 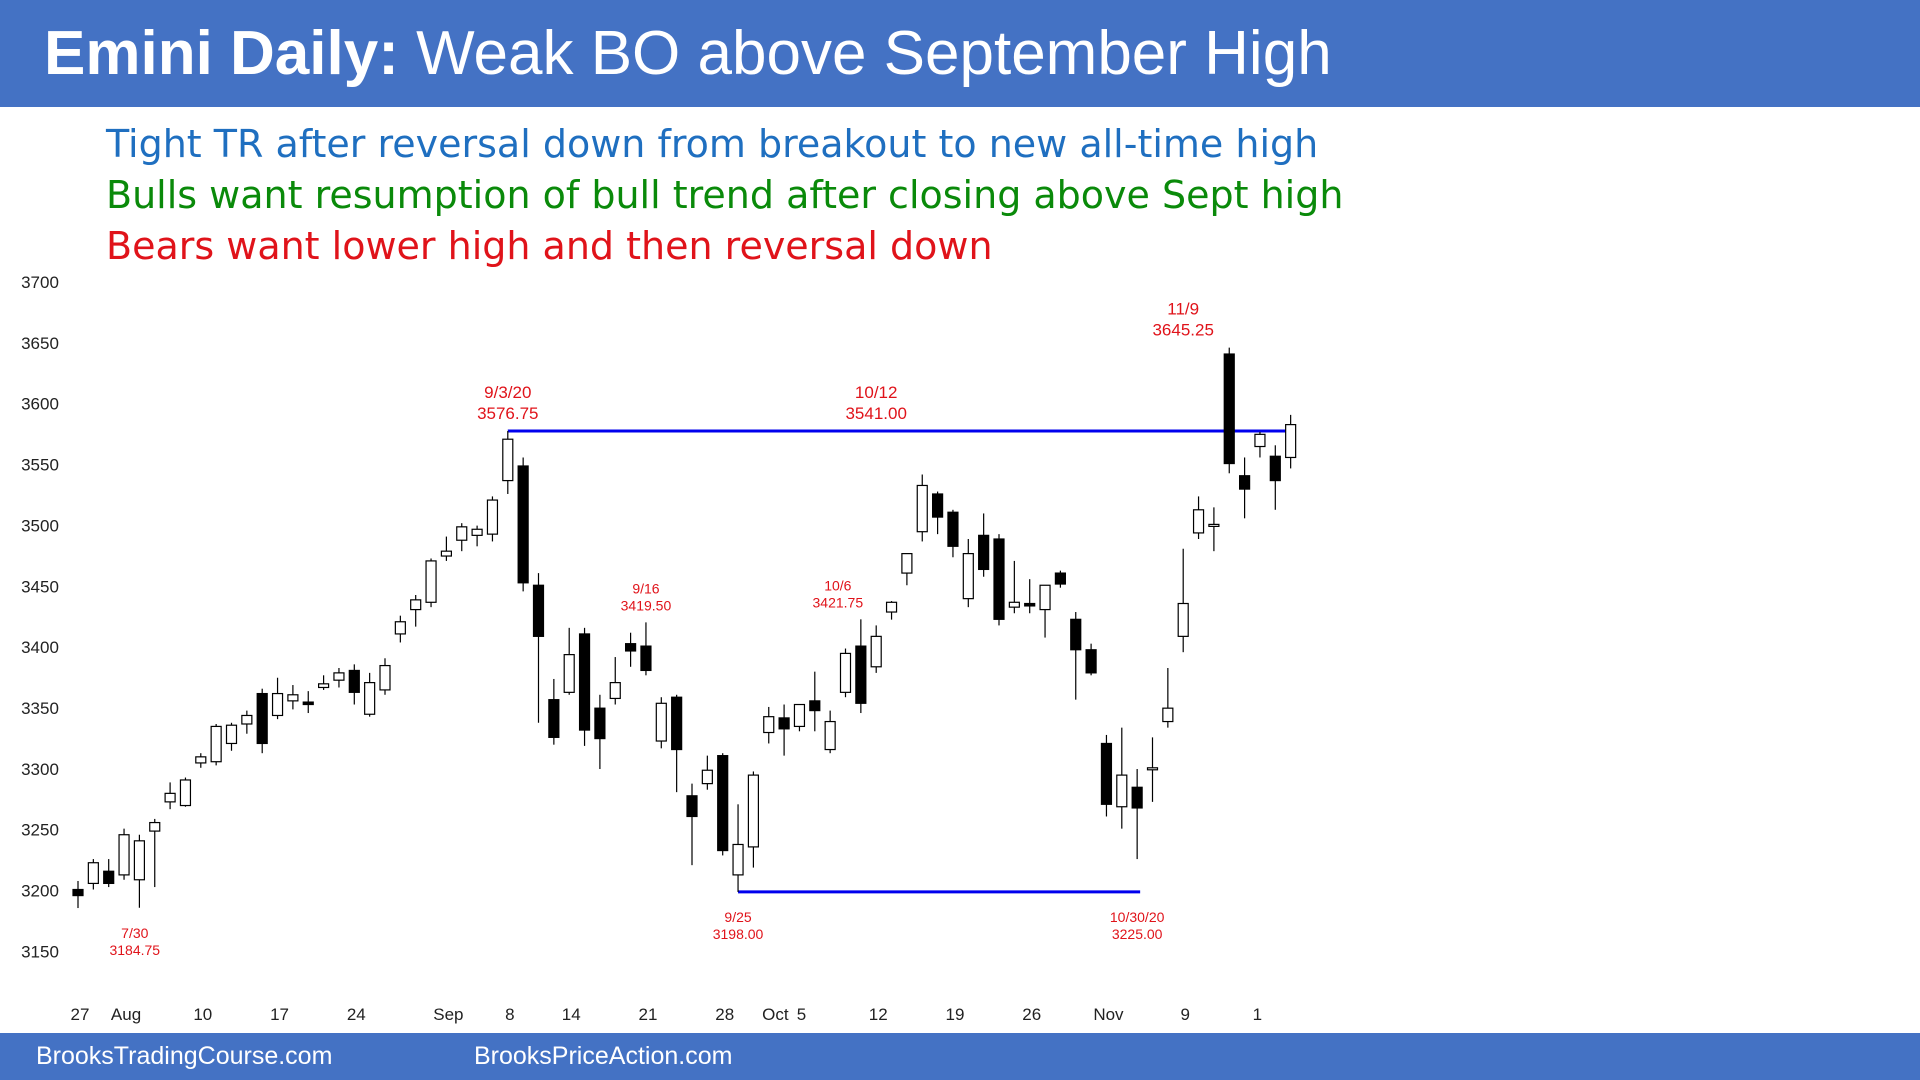 I want to click on x-tick-label: 14, so click(x=571, y=1014).